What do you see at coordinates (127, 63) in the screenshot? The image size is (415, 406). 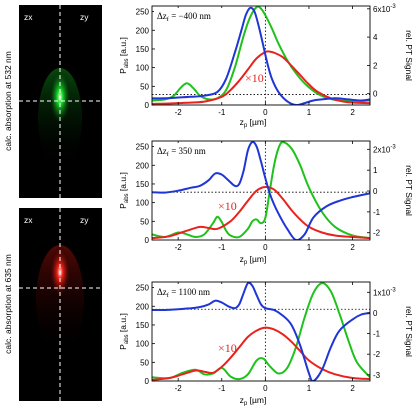 I see `chart-top-ylabel-sub: abs` at bounding box center [127, 63].